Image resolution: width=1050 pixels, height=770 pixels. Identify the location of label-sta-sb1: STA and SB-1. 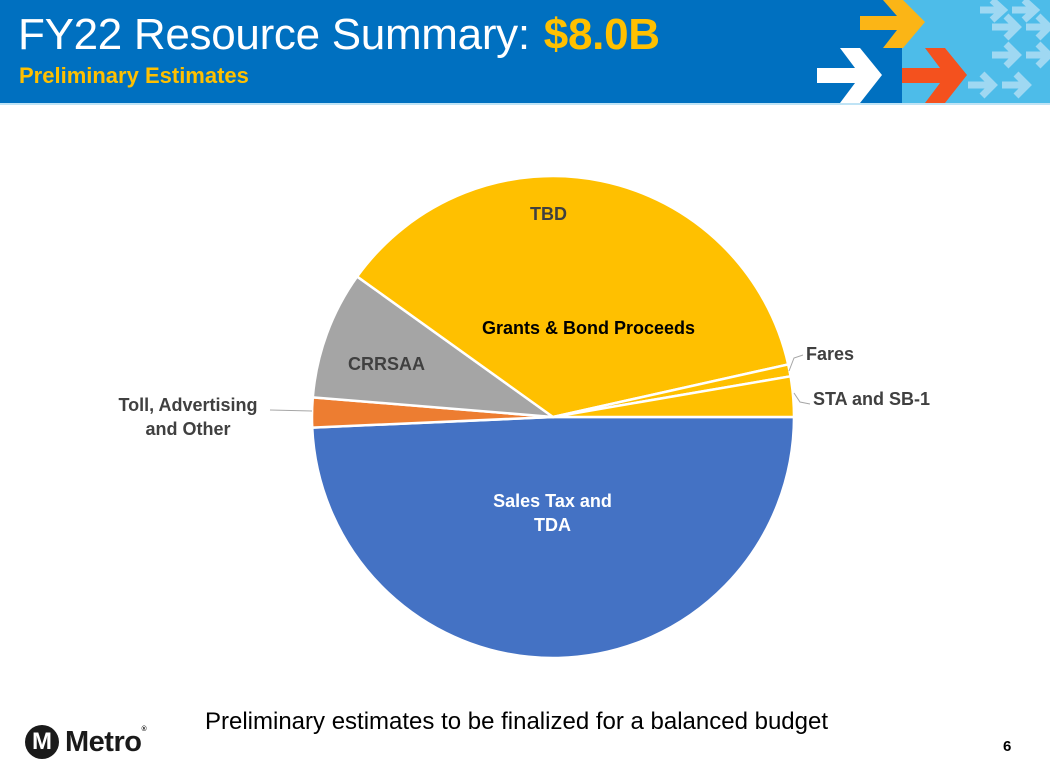
(872, 399).